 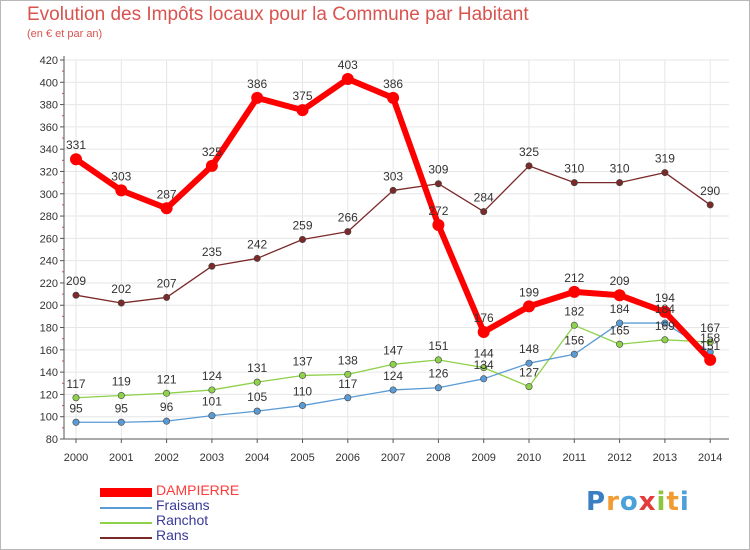 I want to click on y-tick-label: 180, so click(x=49, y=329).